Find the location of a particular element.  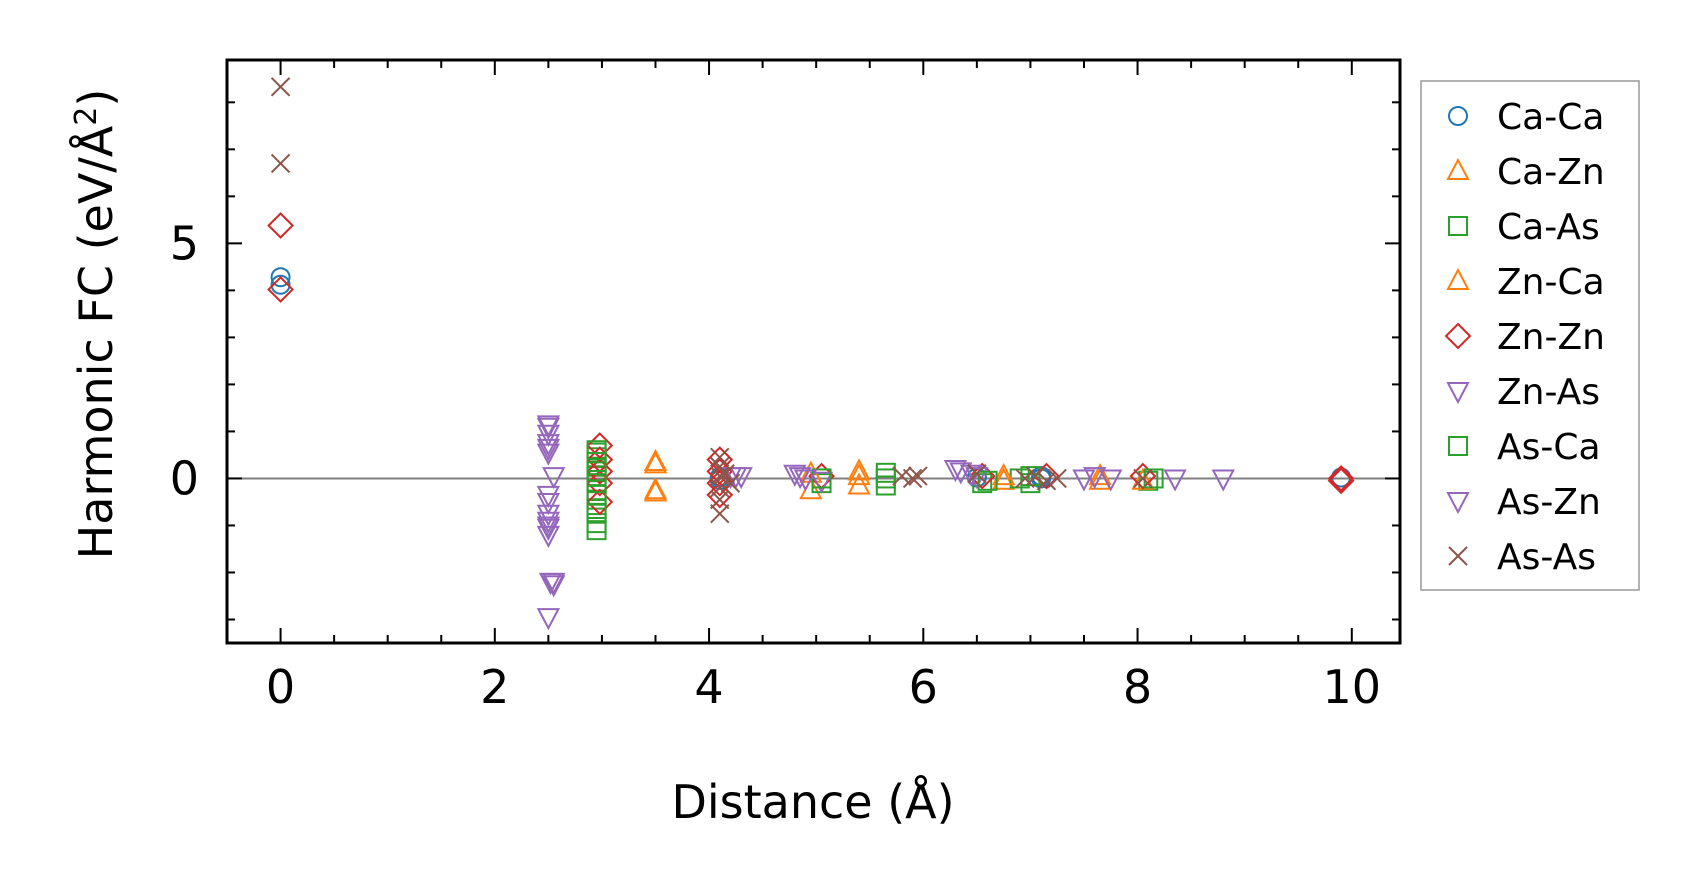

x-tick-label: 6 is located at coordinates (923, 687).